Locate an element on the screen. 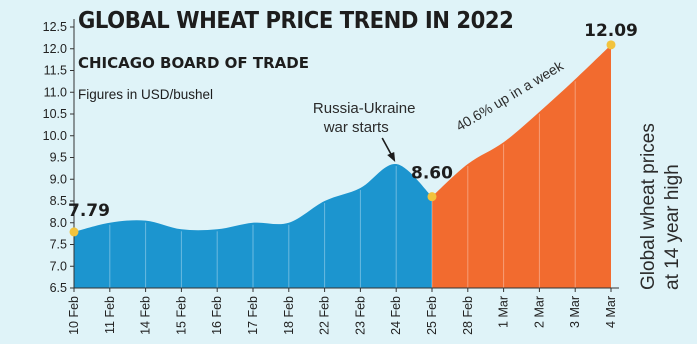  y-tick-label: 10.0 is located at coordinates (55, 136).